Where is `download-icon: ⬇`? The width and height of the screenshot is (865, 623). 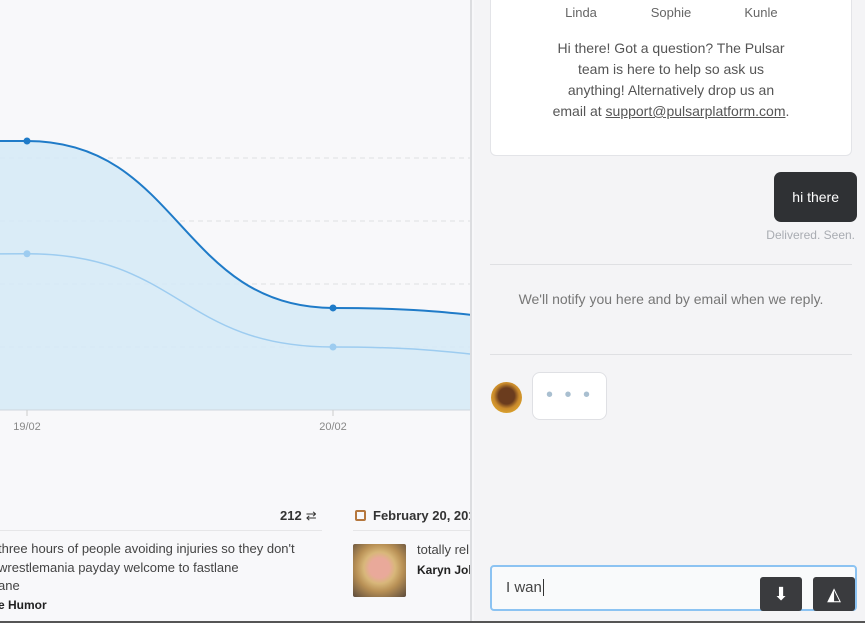
download-icon: ⬇ is located at coordinates (781, 594).